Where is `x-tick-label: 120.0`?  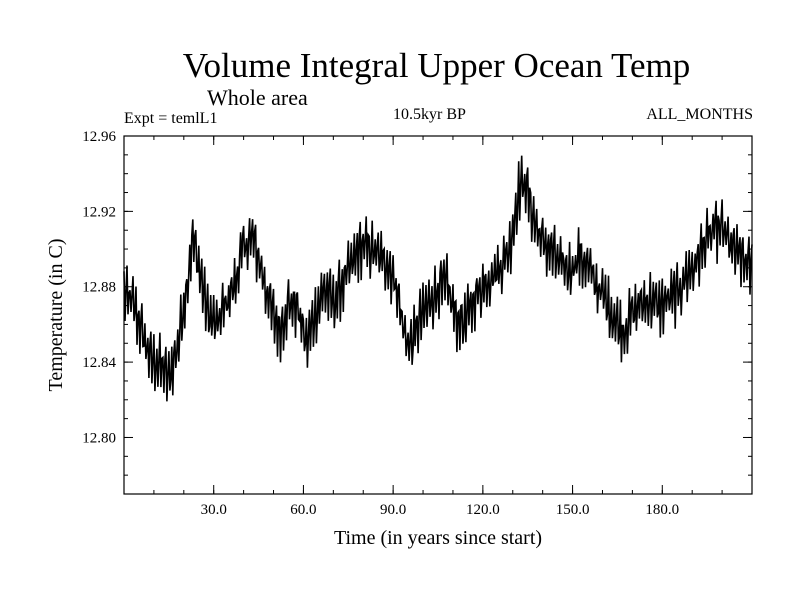 x-tick-label: 120.0 is located at coordinates (483, 510).